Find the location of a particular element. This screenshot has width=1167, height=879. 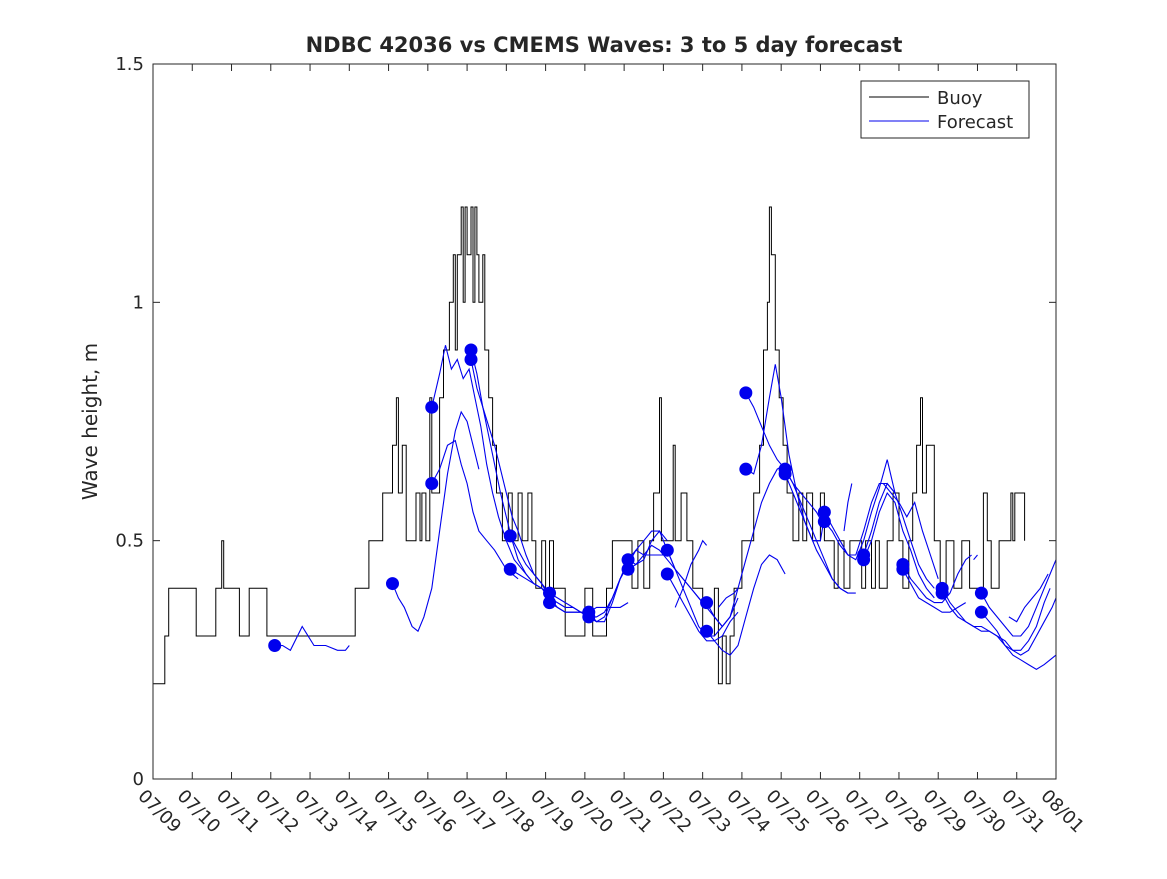

legend-box is located at coordinates (945, 109).